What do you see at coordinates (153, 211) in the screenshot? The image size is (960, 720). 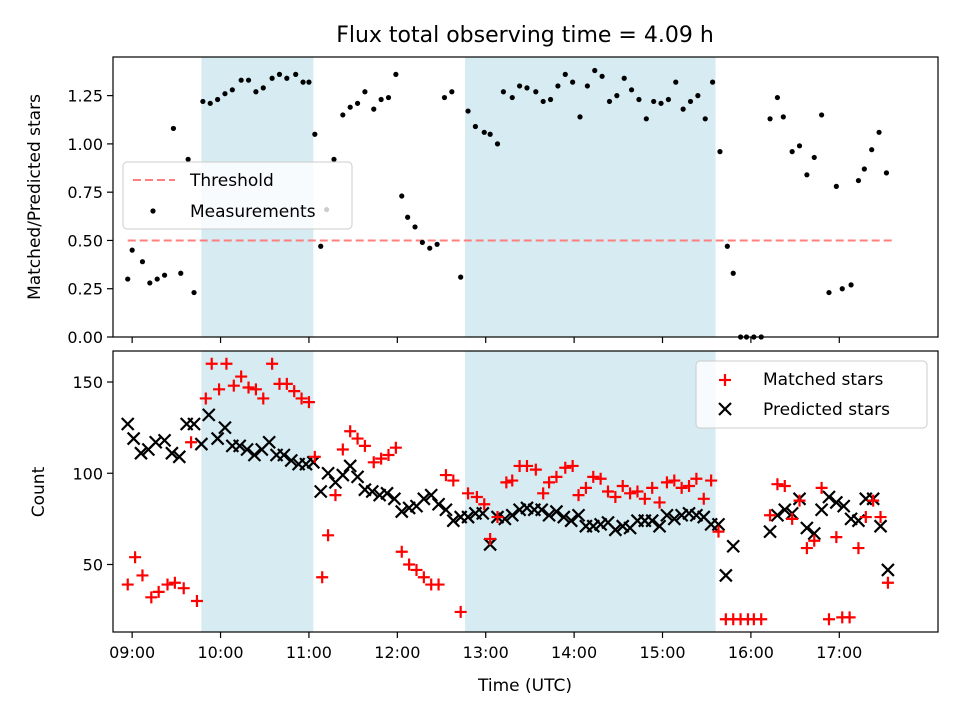 I see `measurements-legend-swatch` at bounding box center [153, 211].